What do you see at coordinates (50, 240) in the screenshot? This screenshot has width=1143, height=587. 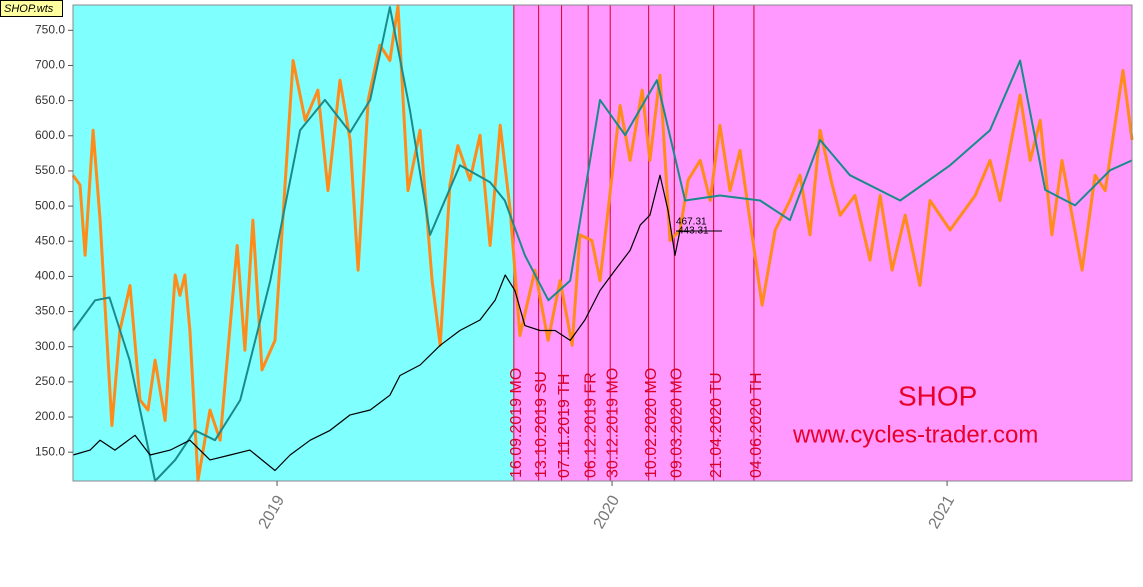 I see `y-tick-label: 450.0` at bounding box center [50, 240].